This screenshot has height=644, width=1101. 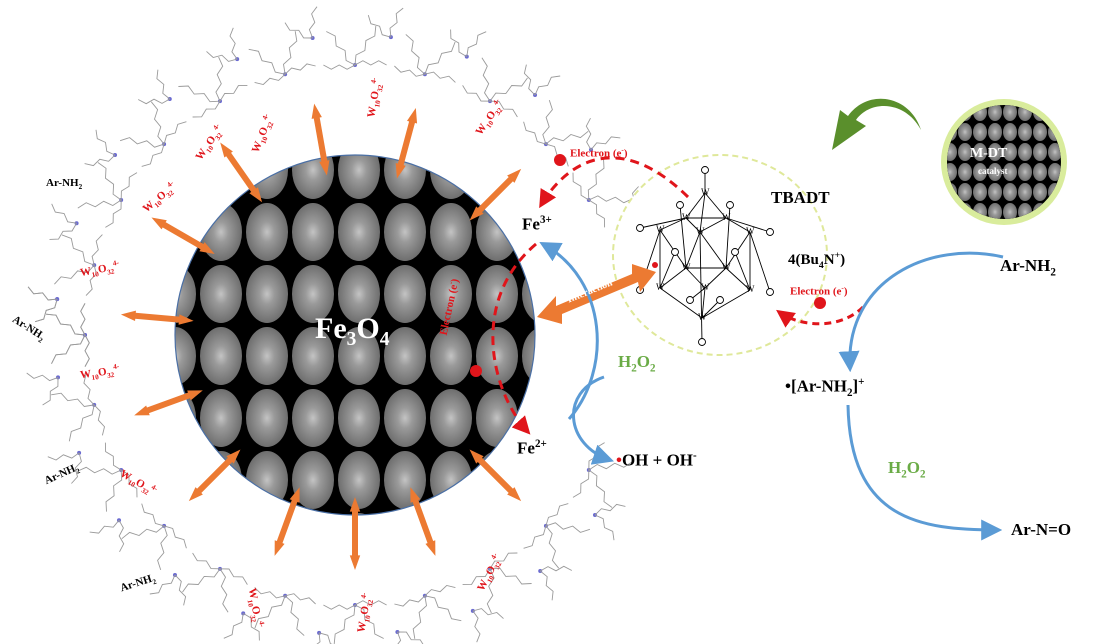 I want to click on fe3-label: Fe3+, so click(x=537, y=224).